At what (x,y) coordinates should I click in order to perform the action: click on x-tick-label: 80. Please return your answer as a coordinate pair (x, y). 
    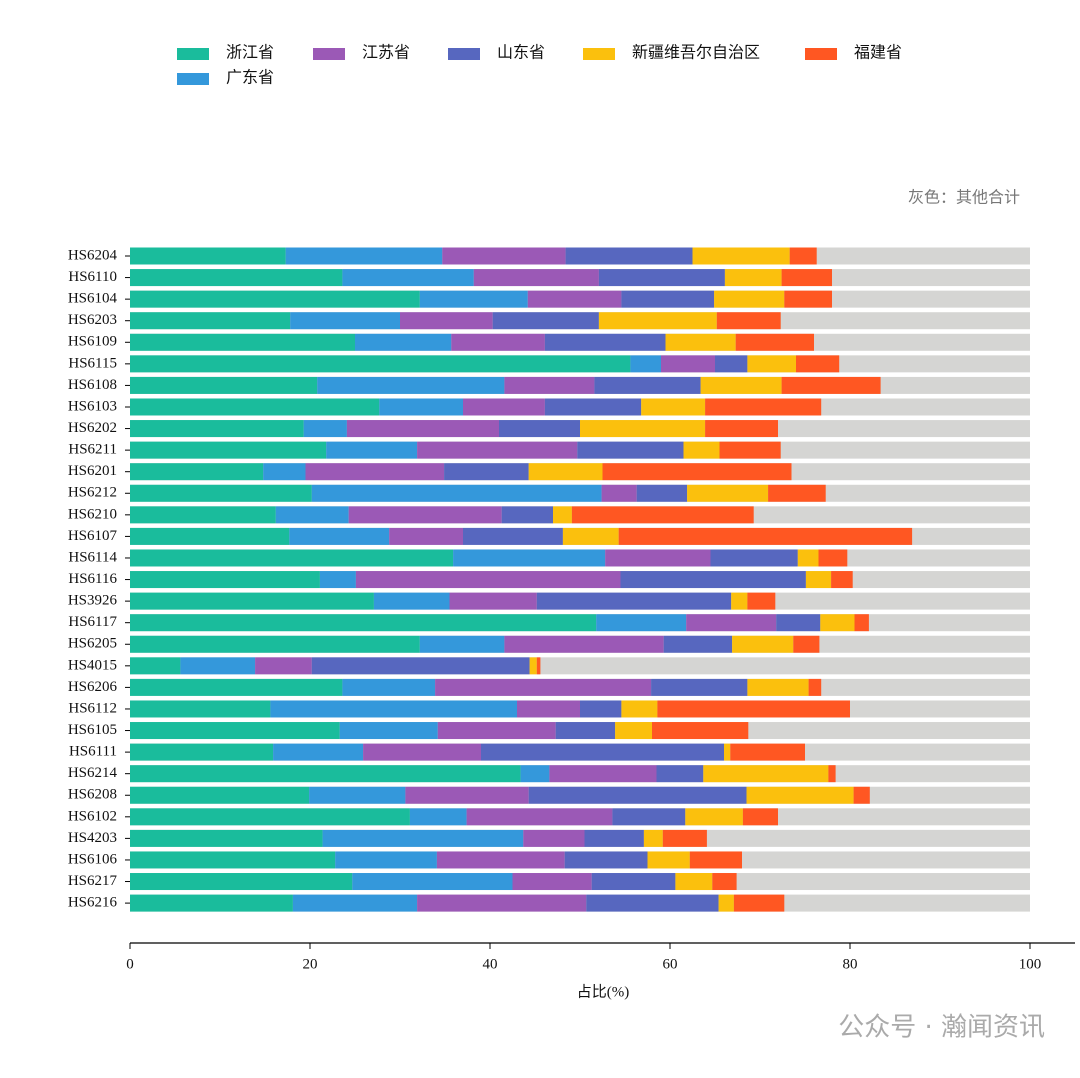
    Looking at the image, I should click on (850, 964).